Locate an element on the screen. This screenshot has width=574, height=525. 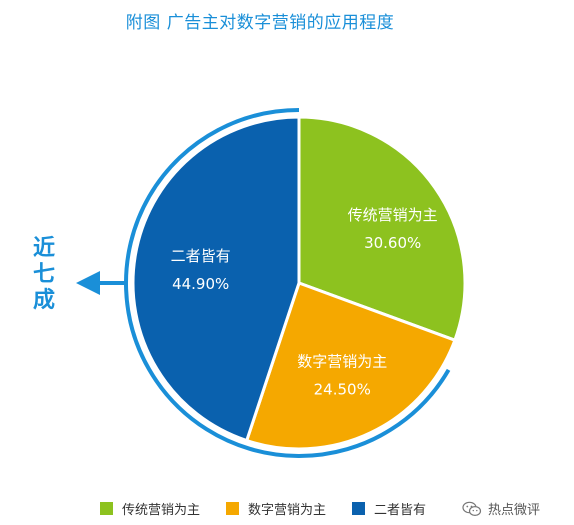
slice-traditional is located at coordinates (382, 228).